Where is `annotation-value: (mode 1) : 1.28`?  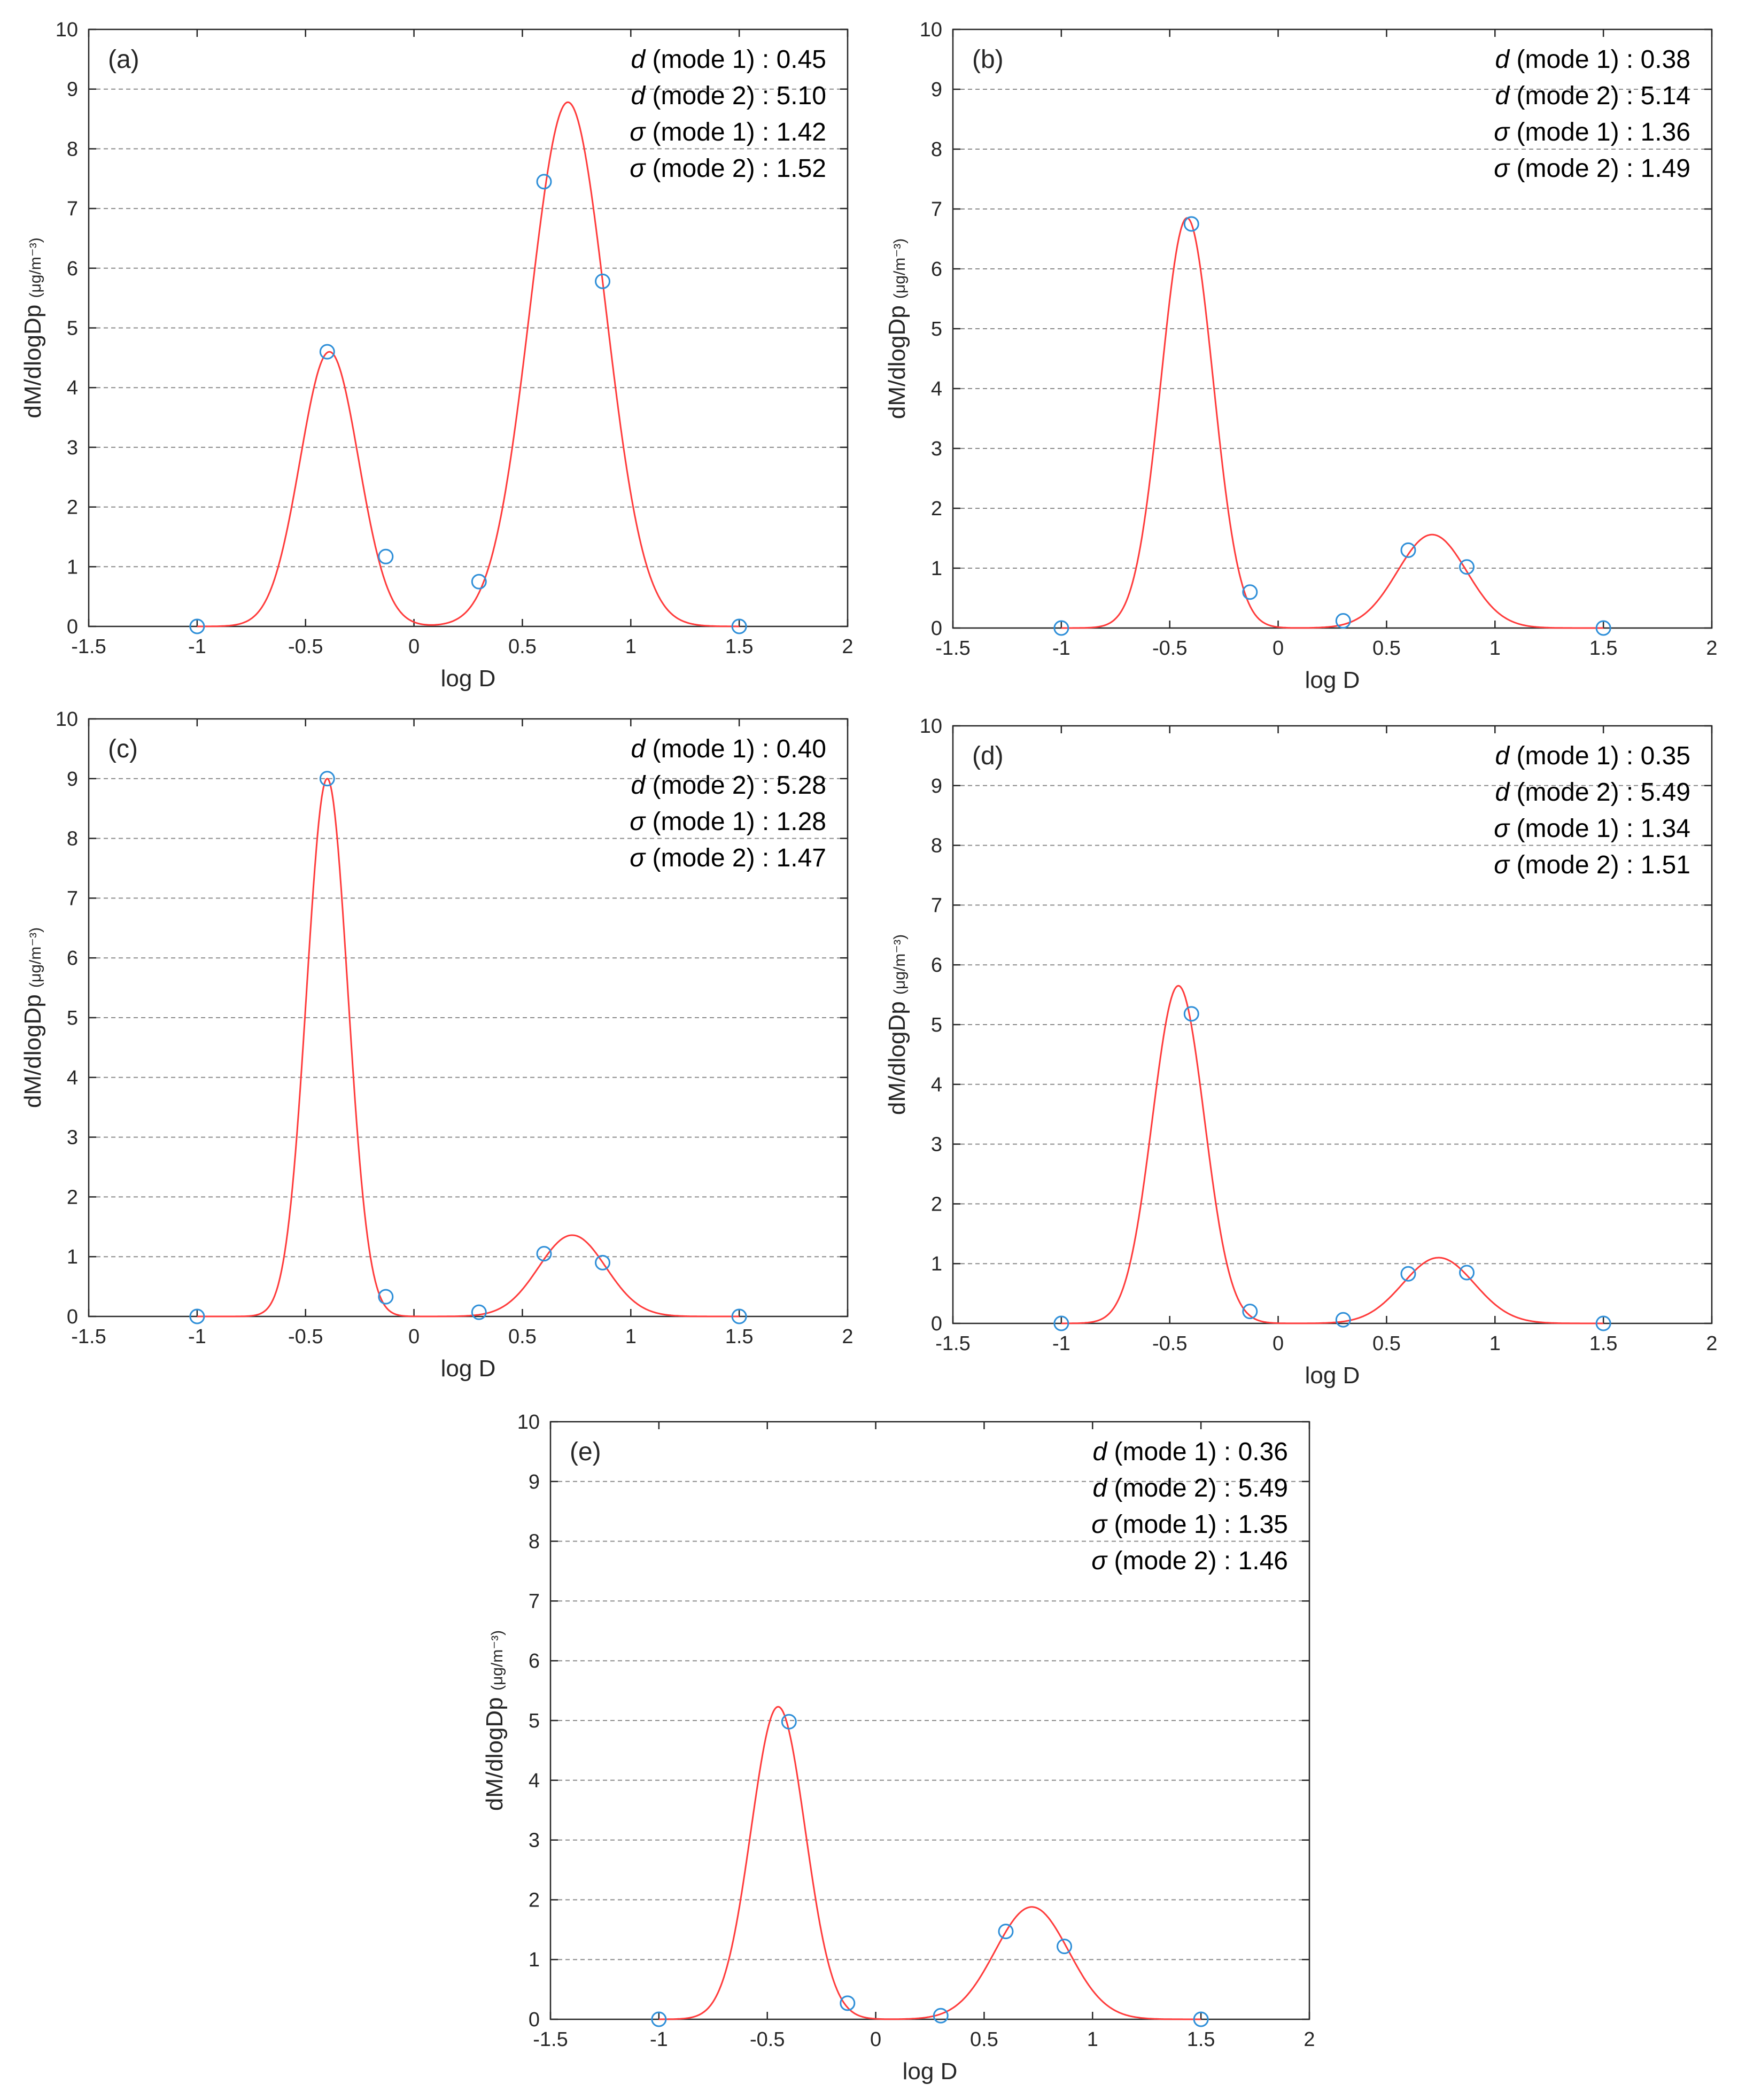
annotation-value: (mode 1) : 1.28 is located at coordinates (735, 822).